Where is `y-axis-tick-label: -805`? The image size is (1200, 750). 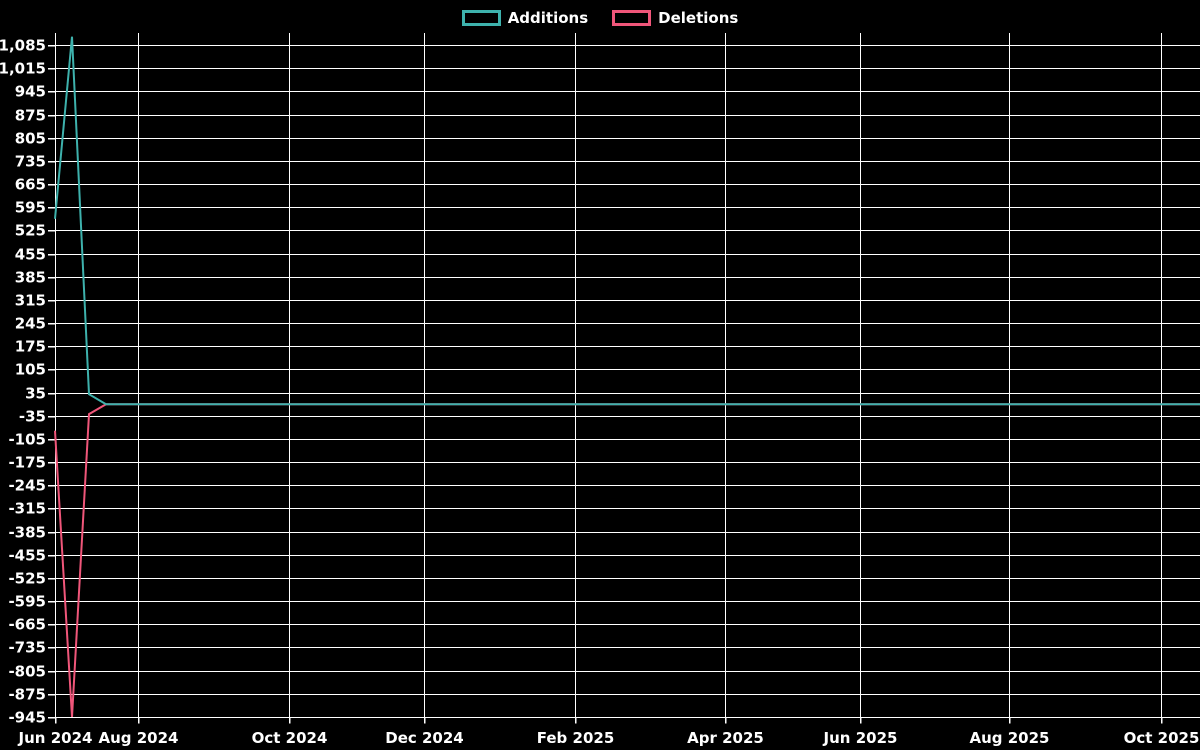
y-axis-tick-label: -805 is located at coordinates (27, 672).